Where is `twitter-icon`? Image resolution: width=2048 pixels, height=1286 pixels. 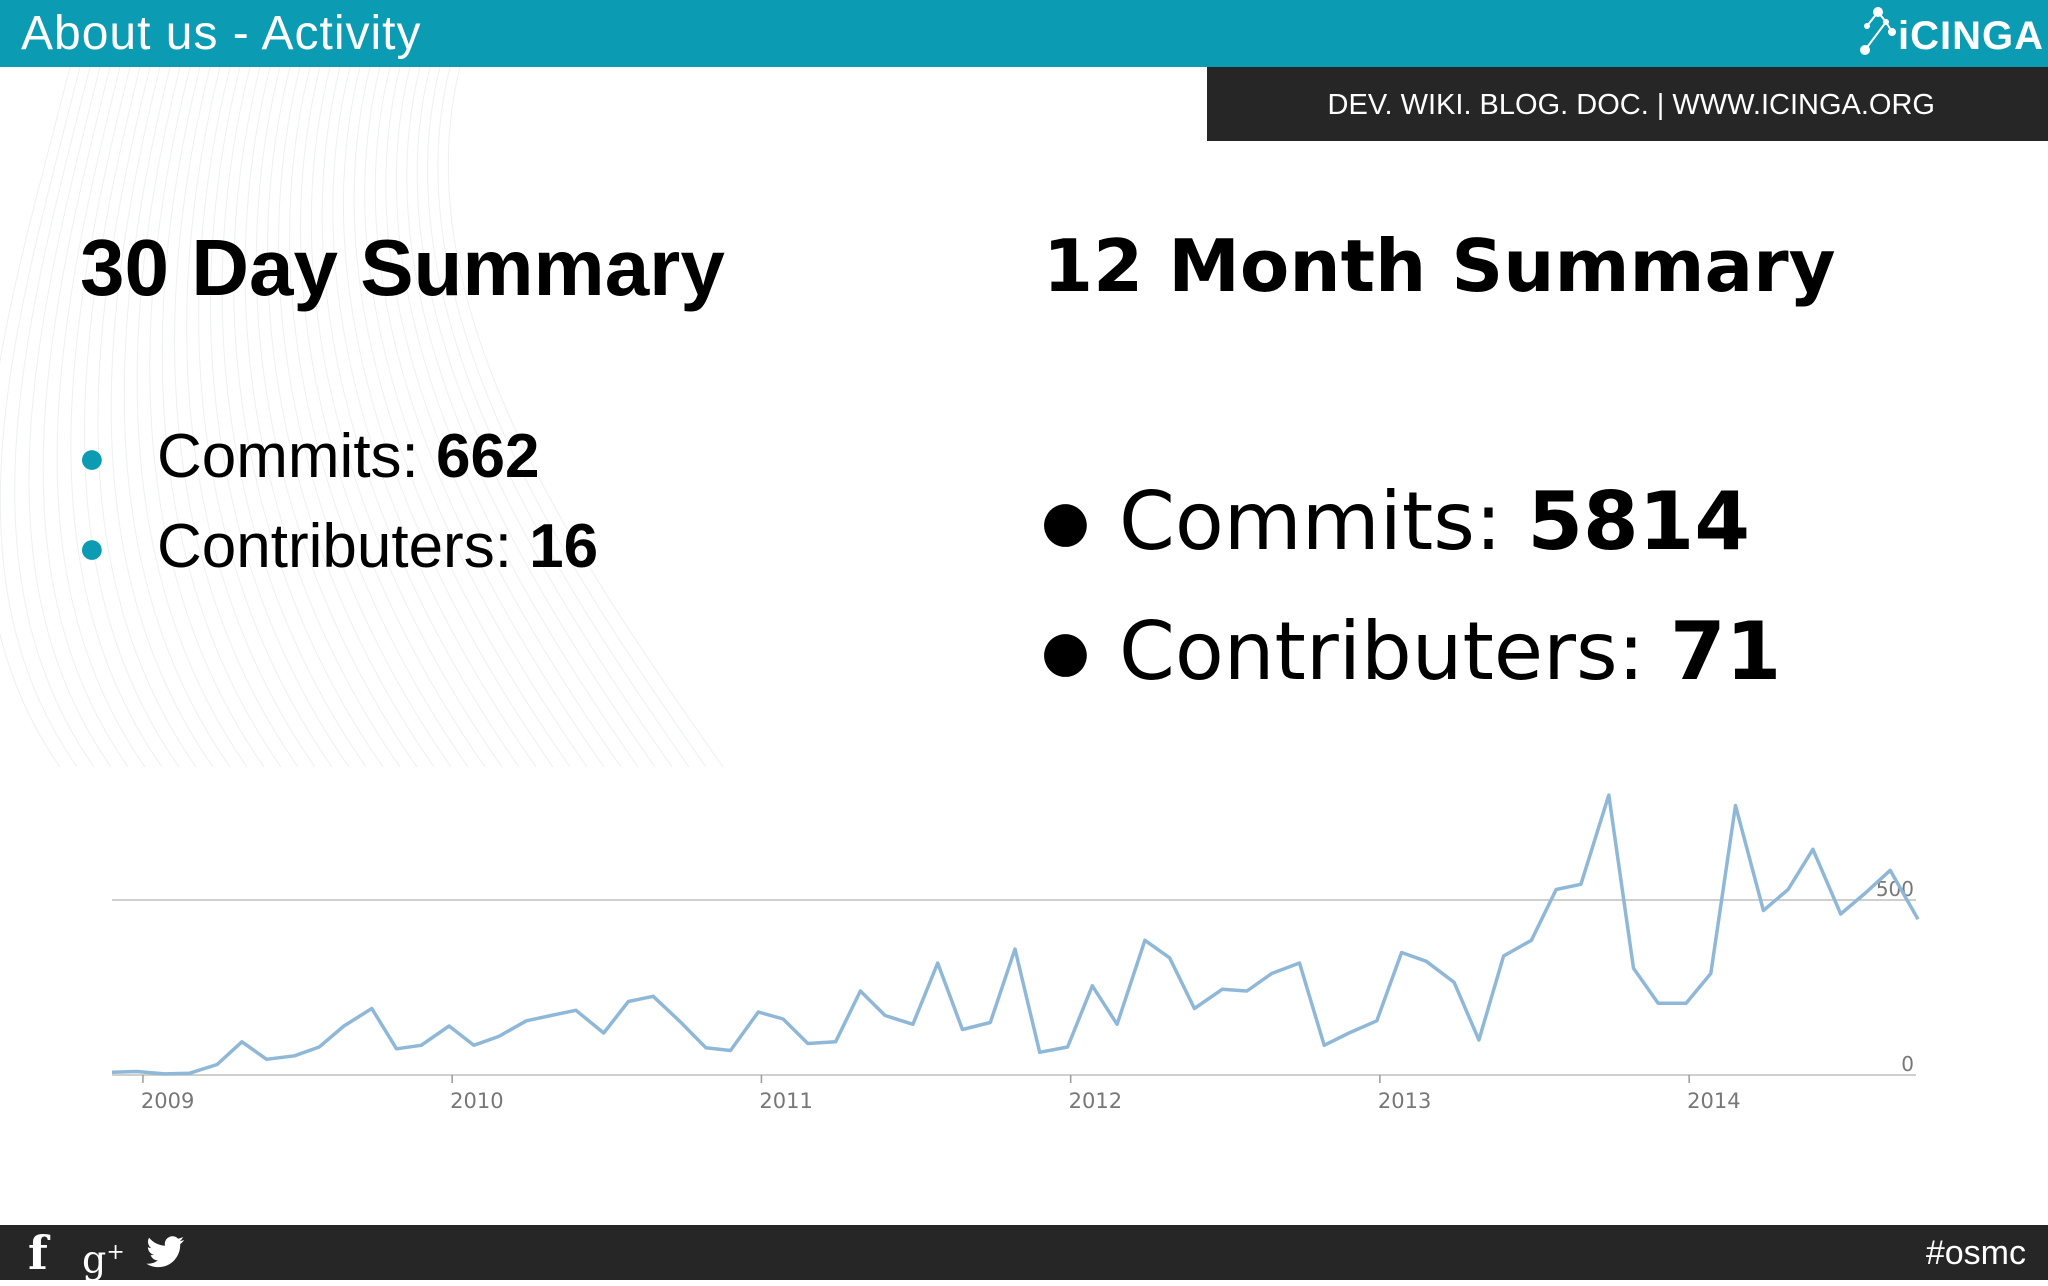
twitter-icon is located at coordinates (166, 1260).